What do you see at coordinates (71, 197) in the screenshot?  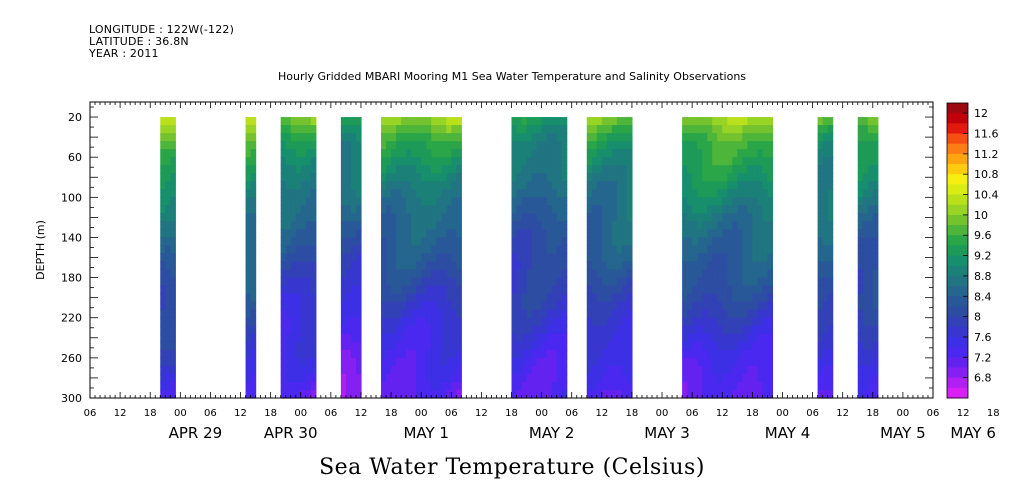 I see `y-tick-label: 100` at bounding box center [71, 197].